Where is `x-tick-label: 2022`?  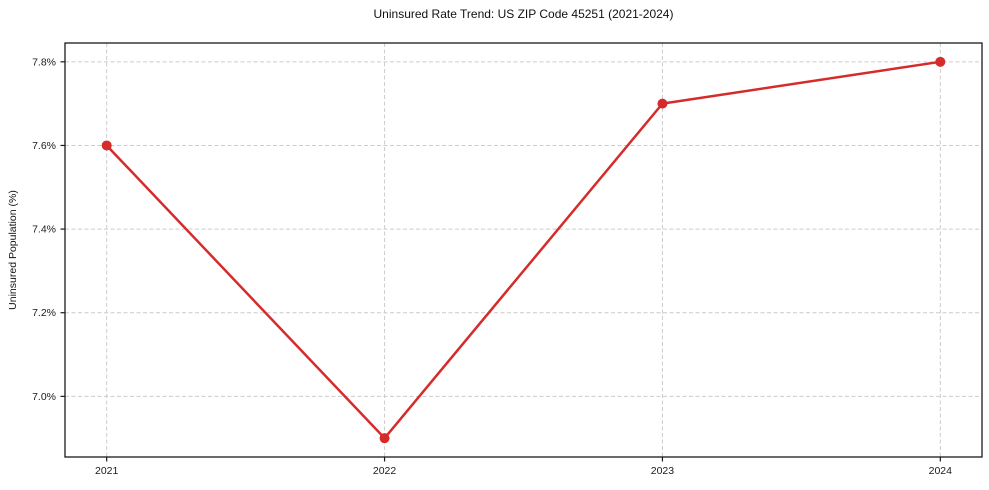
x-tick-label: 2022 is located at coordinates (385, 471).